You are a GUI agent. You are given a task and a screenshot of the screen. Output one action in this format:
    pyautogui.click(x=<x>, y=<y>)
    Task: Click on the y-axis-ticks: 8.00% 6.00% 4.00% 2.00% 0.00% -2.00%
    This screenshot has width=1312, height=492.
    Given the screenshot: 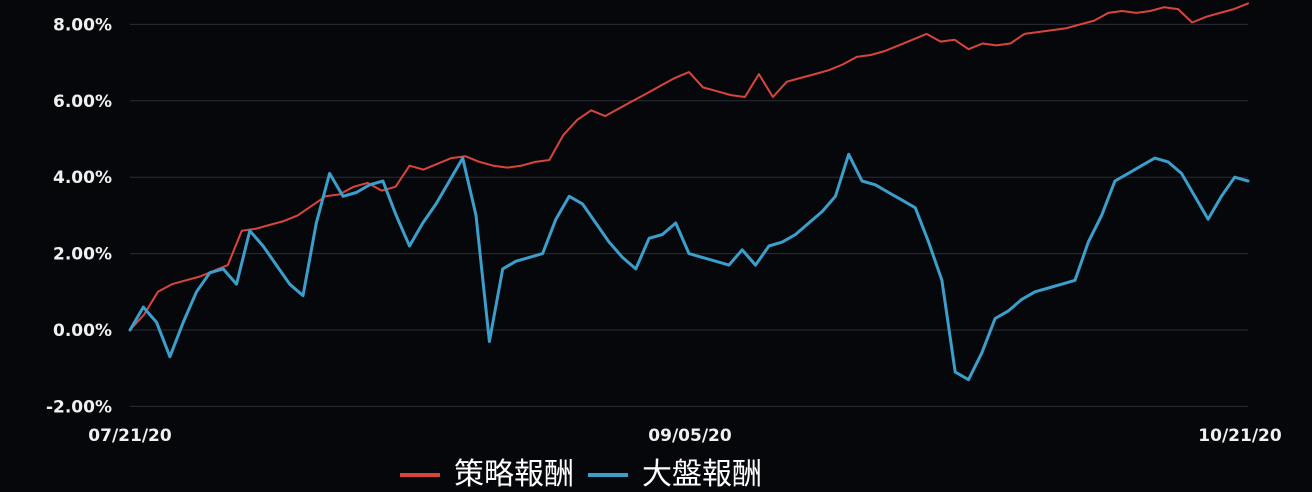 What is the action you would take?
    pyautogui.click(x=79, y=216)
    